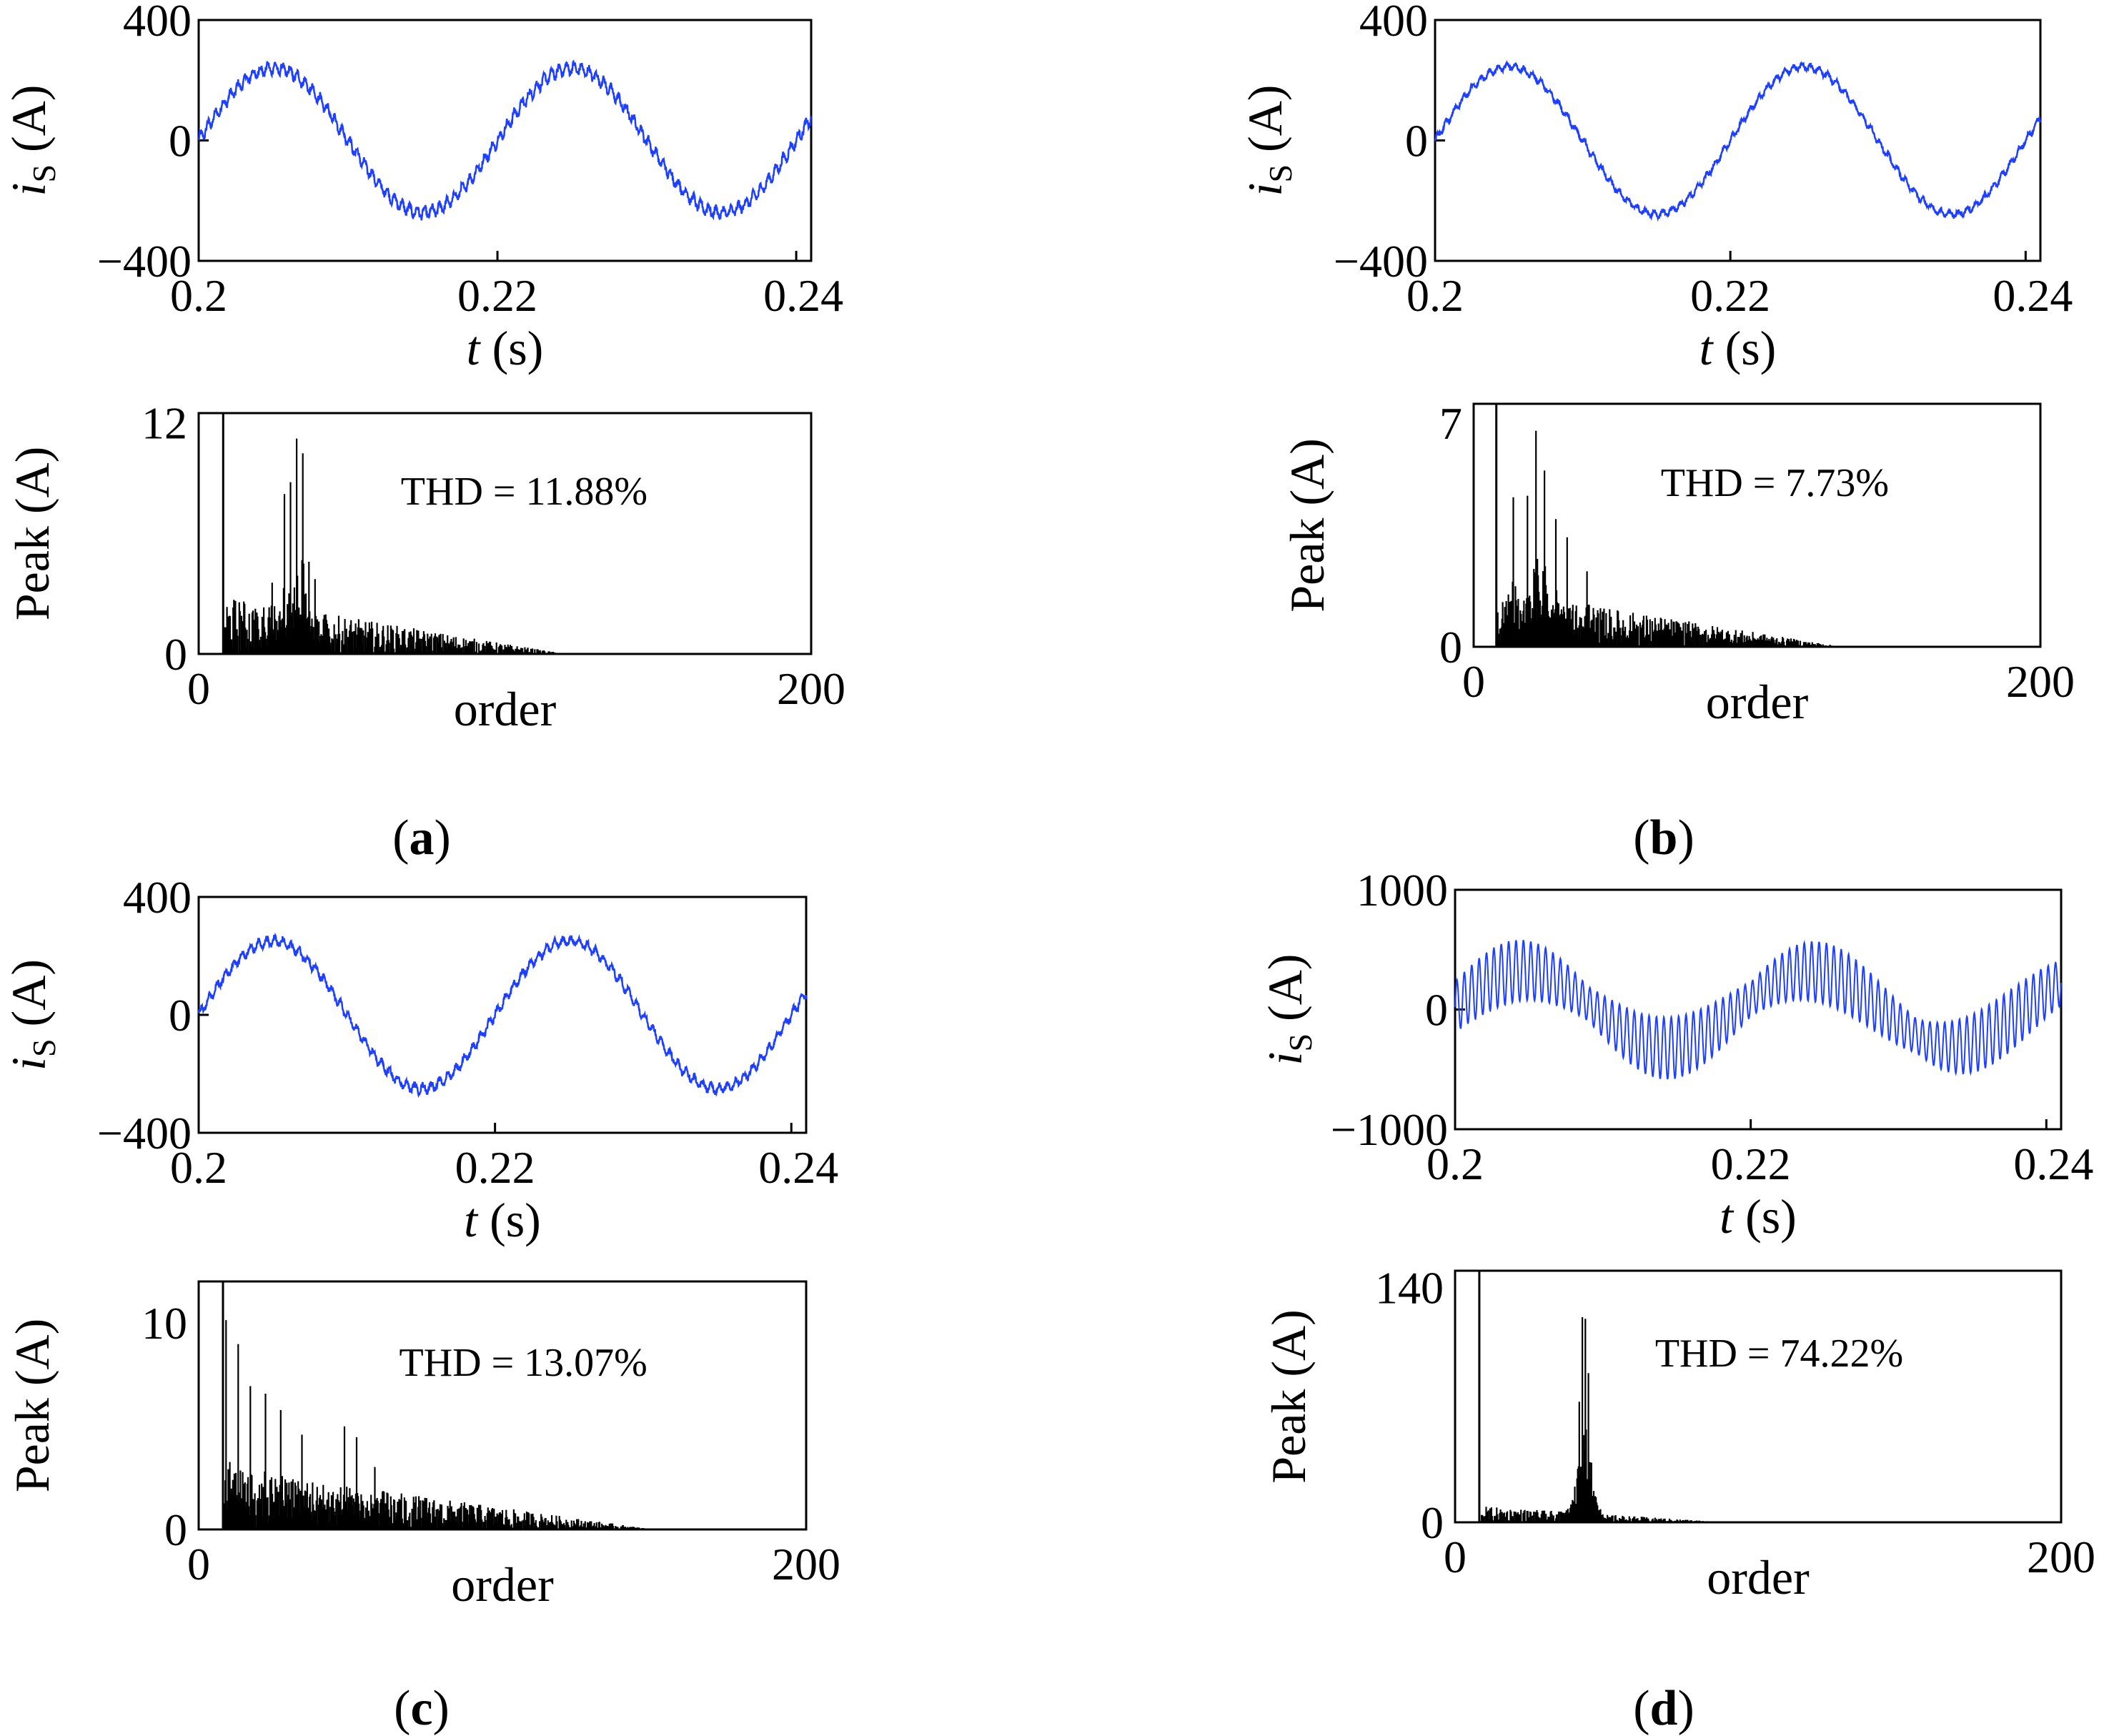 The image size is (2104, 1736). I want to click on waveform-chart-c: 0.2 0.22 0.24 400 0 −400 t (s) iS (A), so click(419, 1059).